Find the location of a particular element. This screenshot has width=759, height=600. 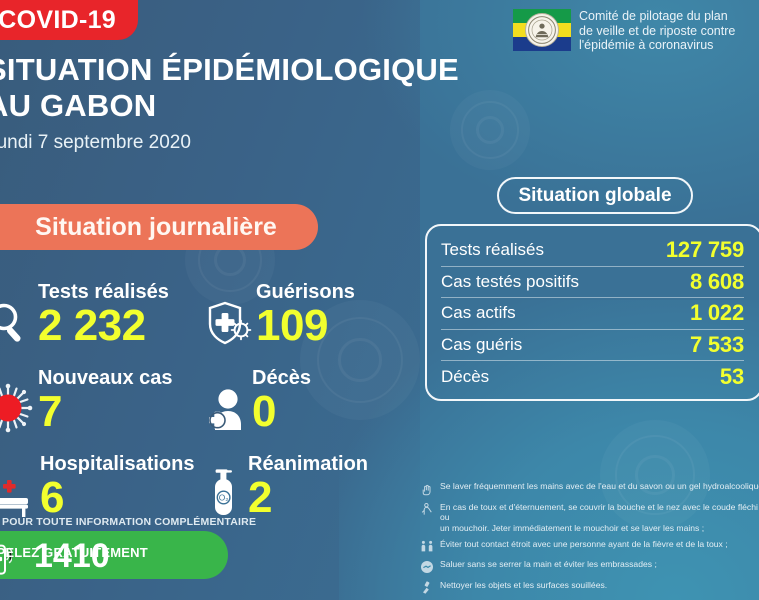

daily-situation-header: Situation journalière is located at coordinates (159, 227).